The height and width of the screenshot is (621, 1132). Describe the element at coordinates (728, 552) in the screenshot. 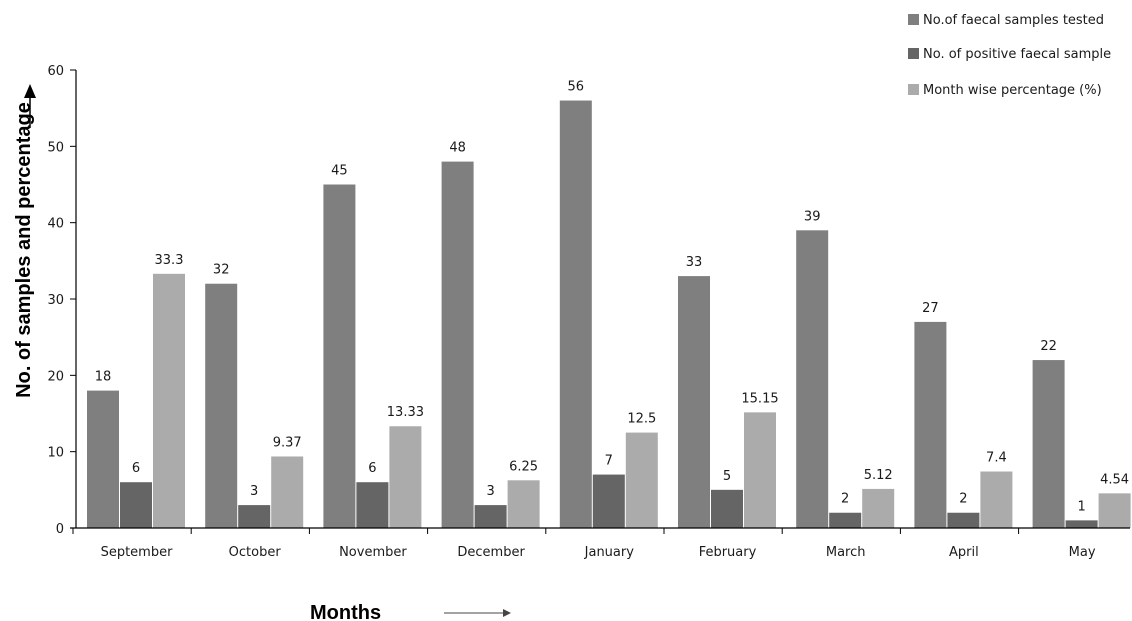

I see `x-tick-label: February` at that location.